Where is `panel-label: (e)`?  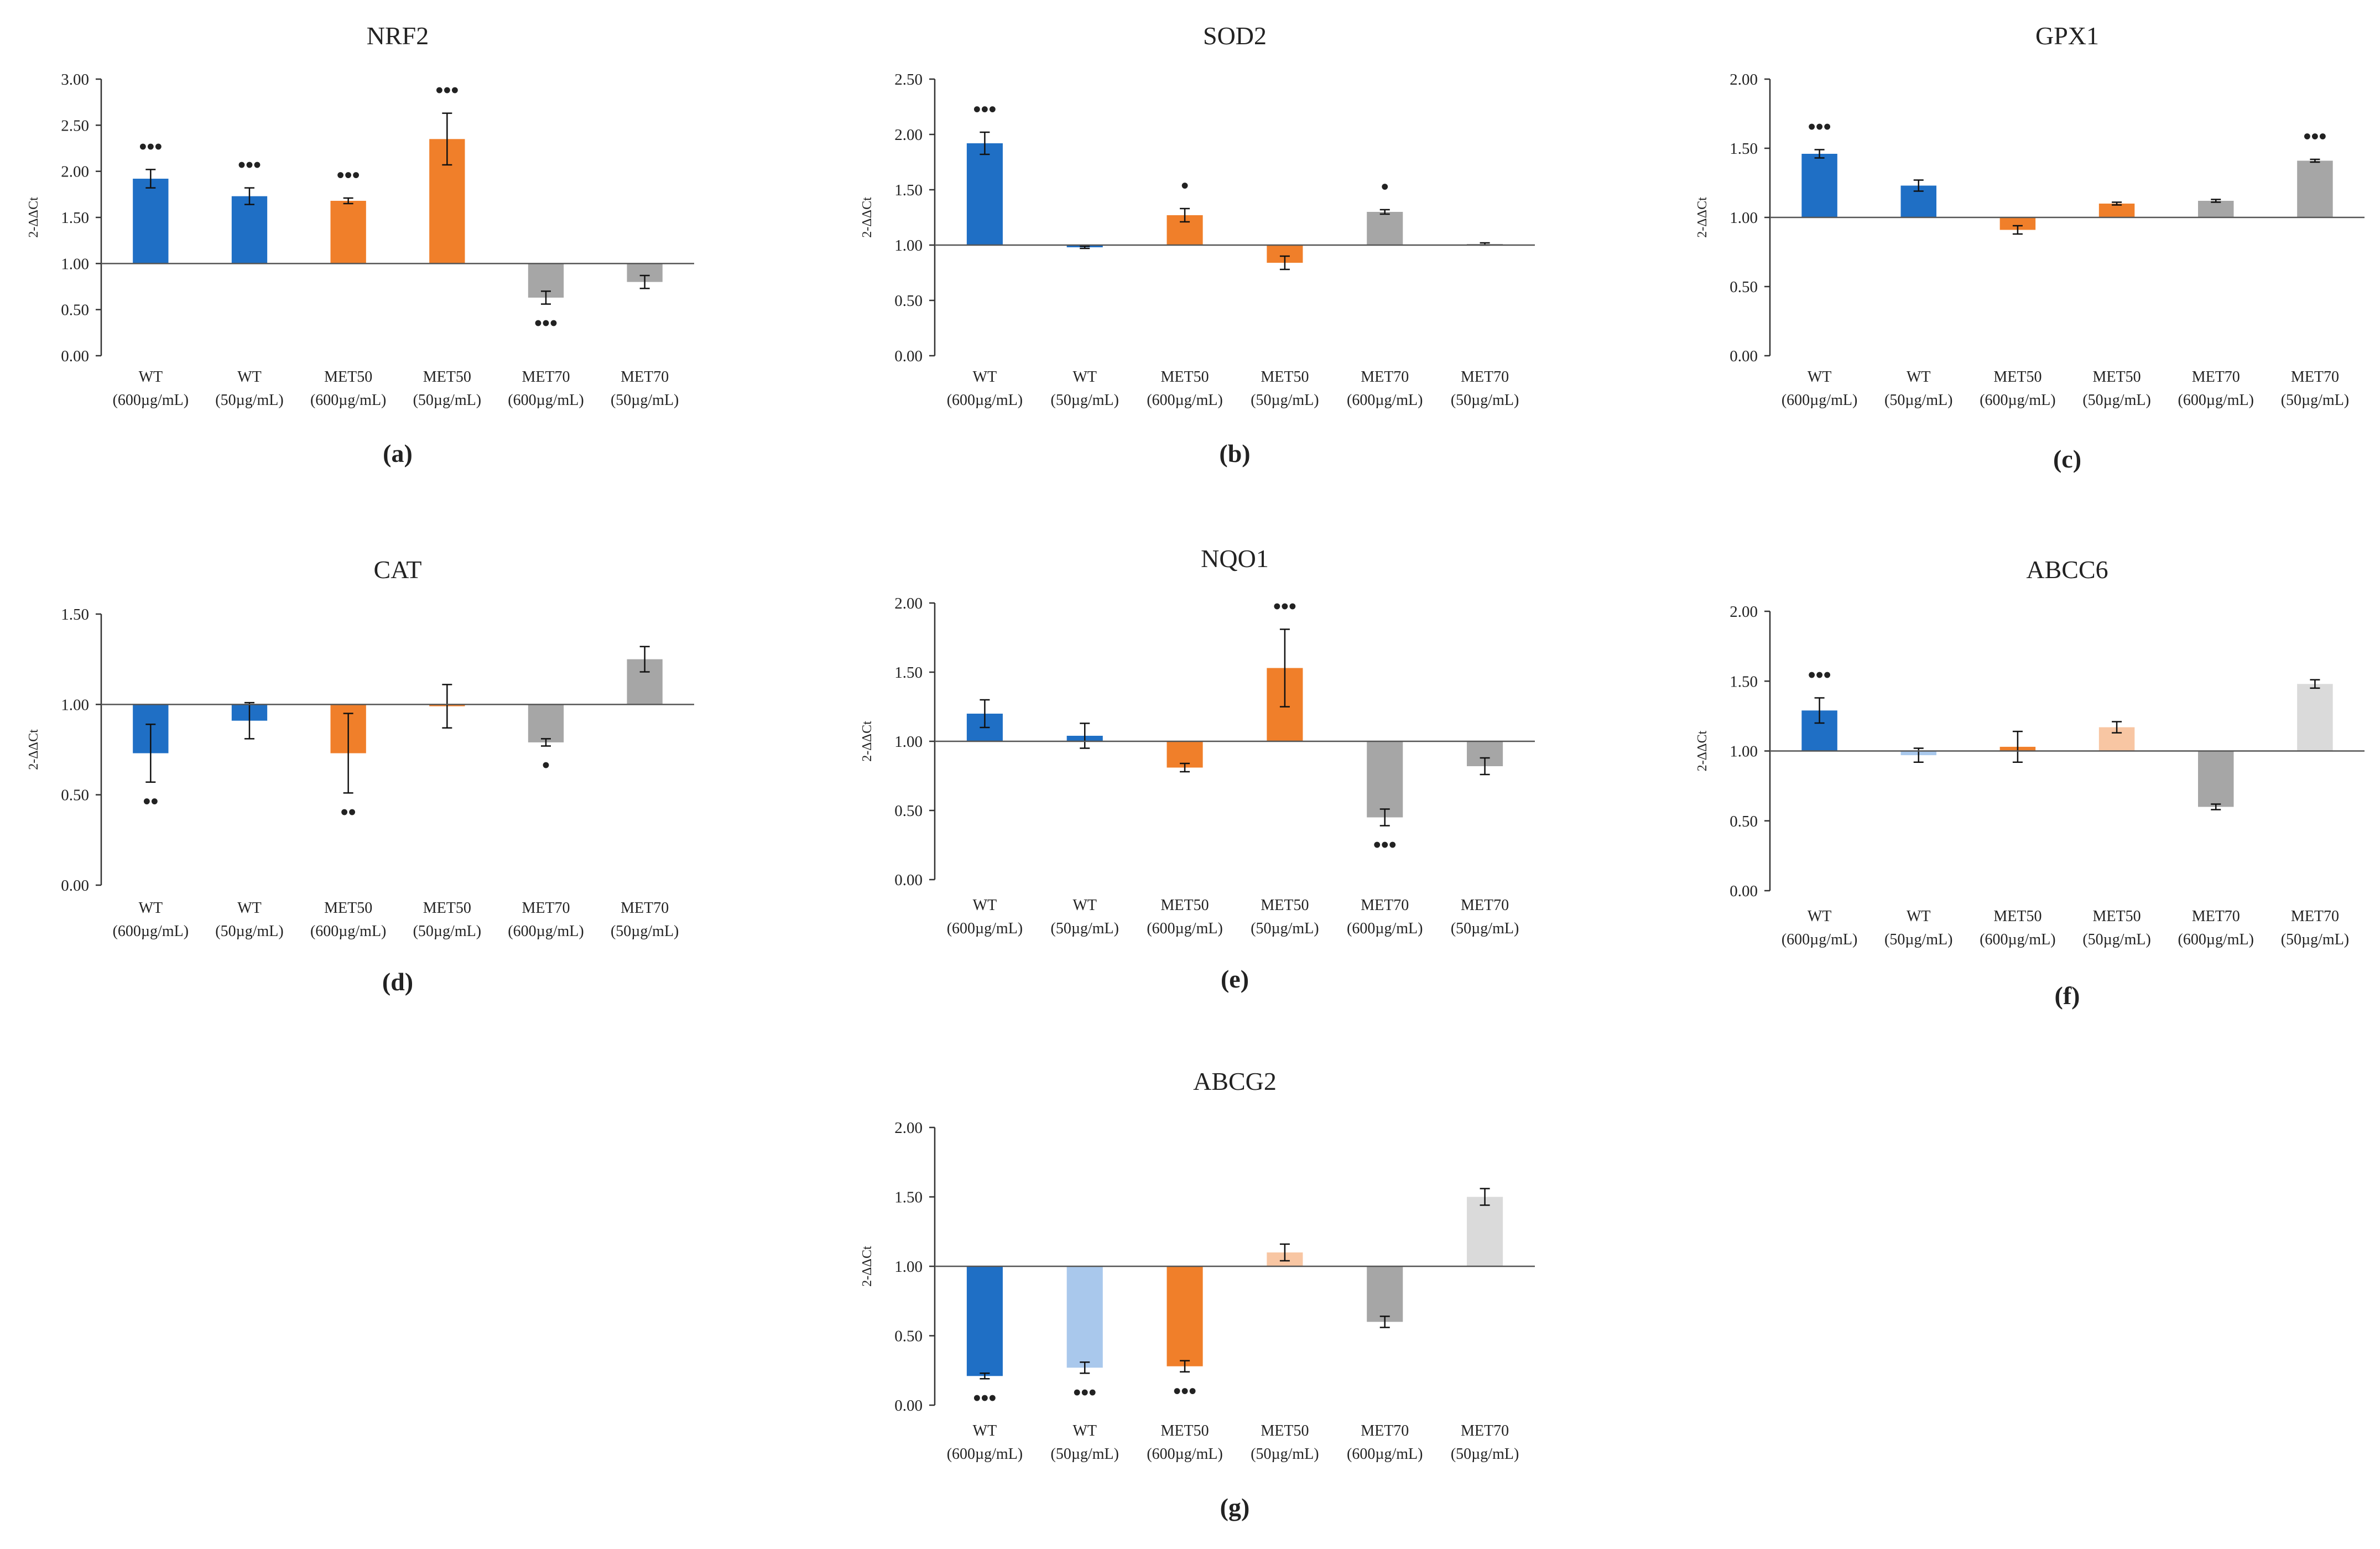
panel-label: (e) is located at coordinates (1235, 979).